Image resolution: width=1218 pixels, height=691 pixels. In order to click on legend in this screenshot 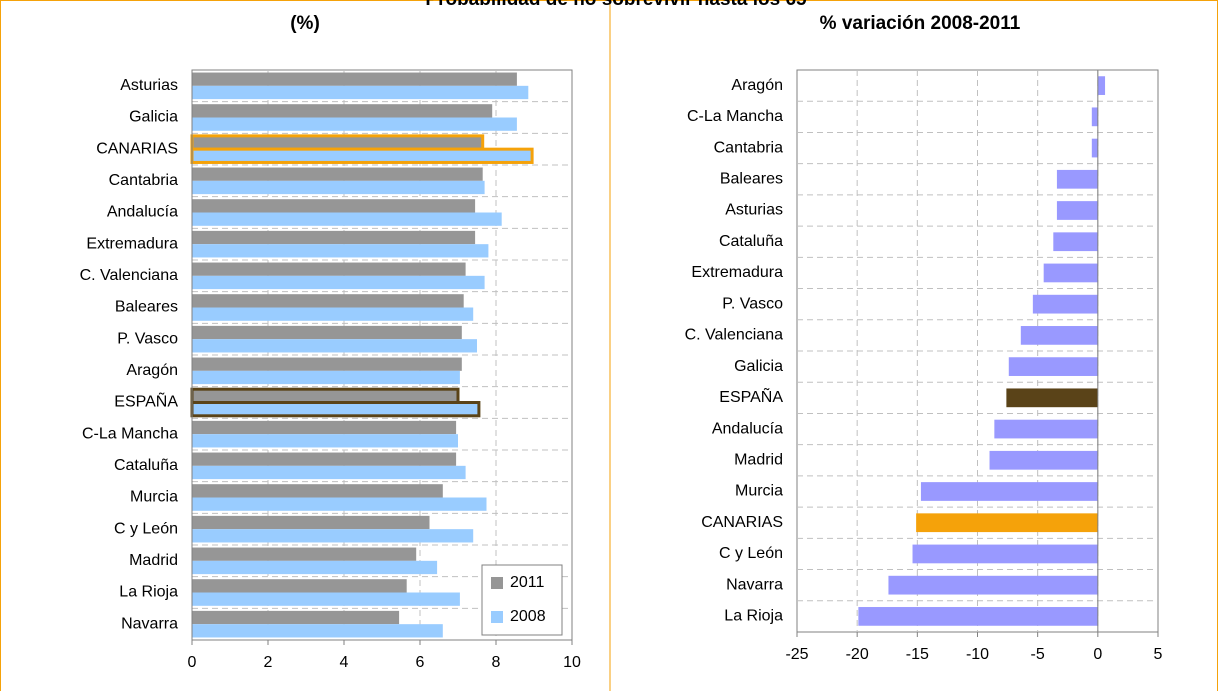, I will do `click(522, 600)`.